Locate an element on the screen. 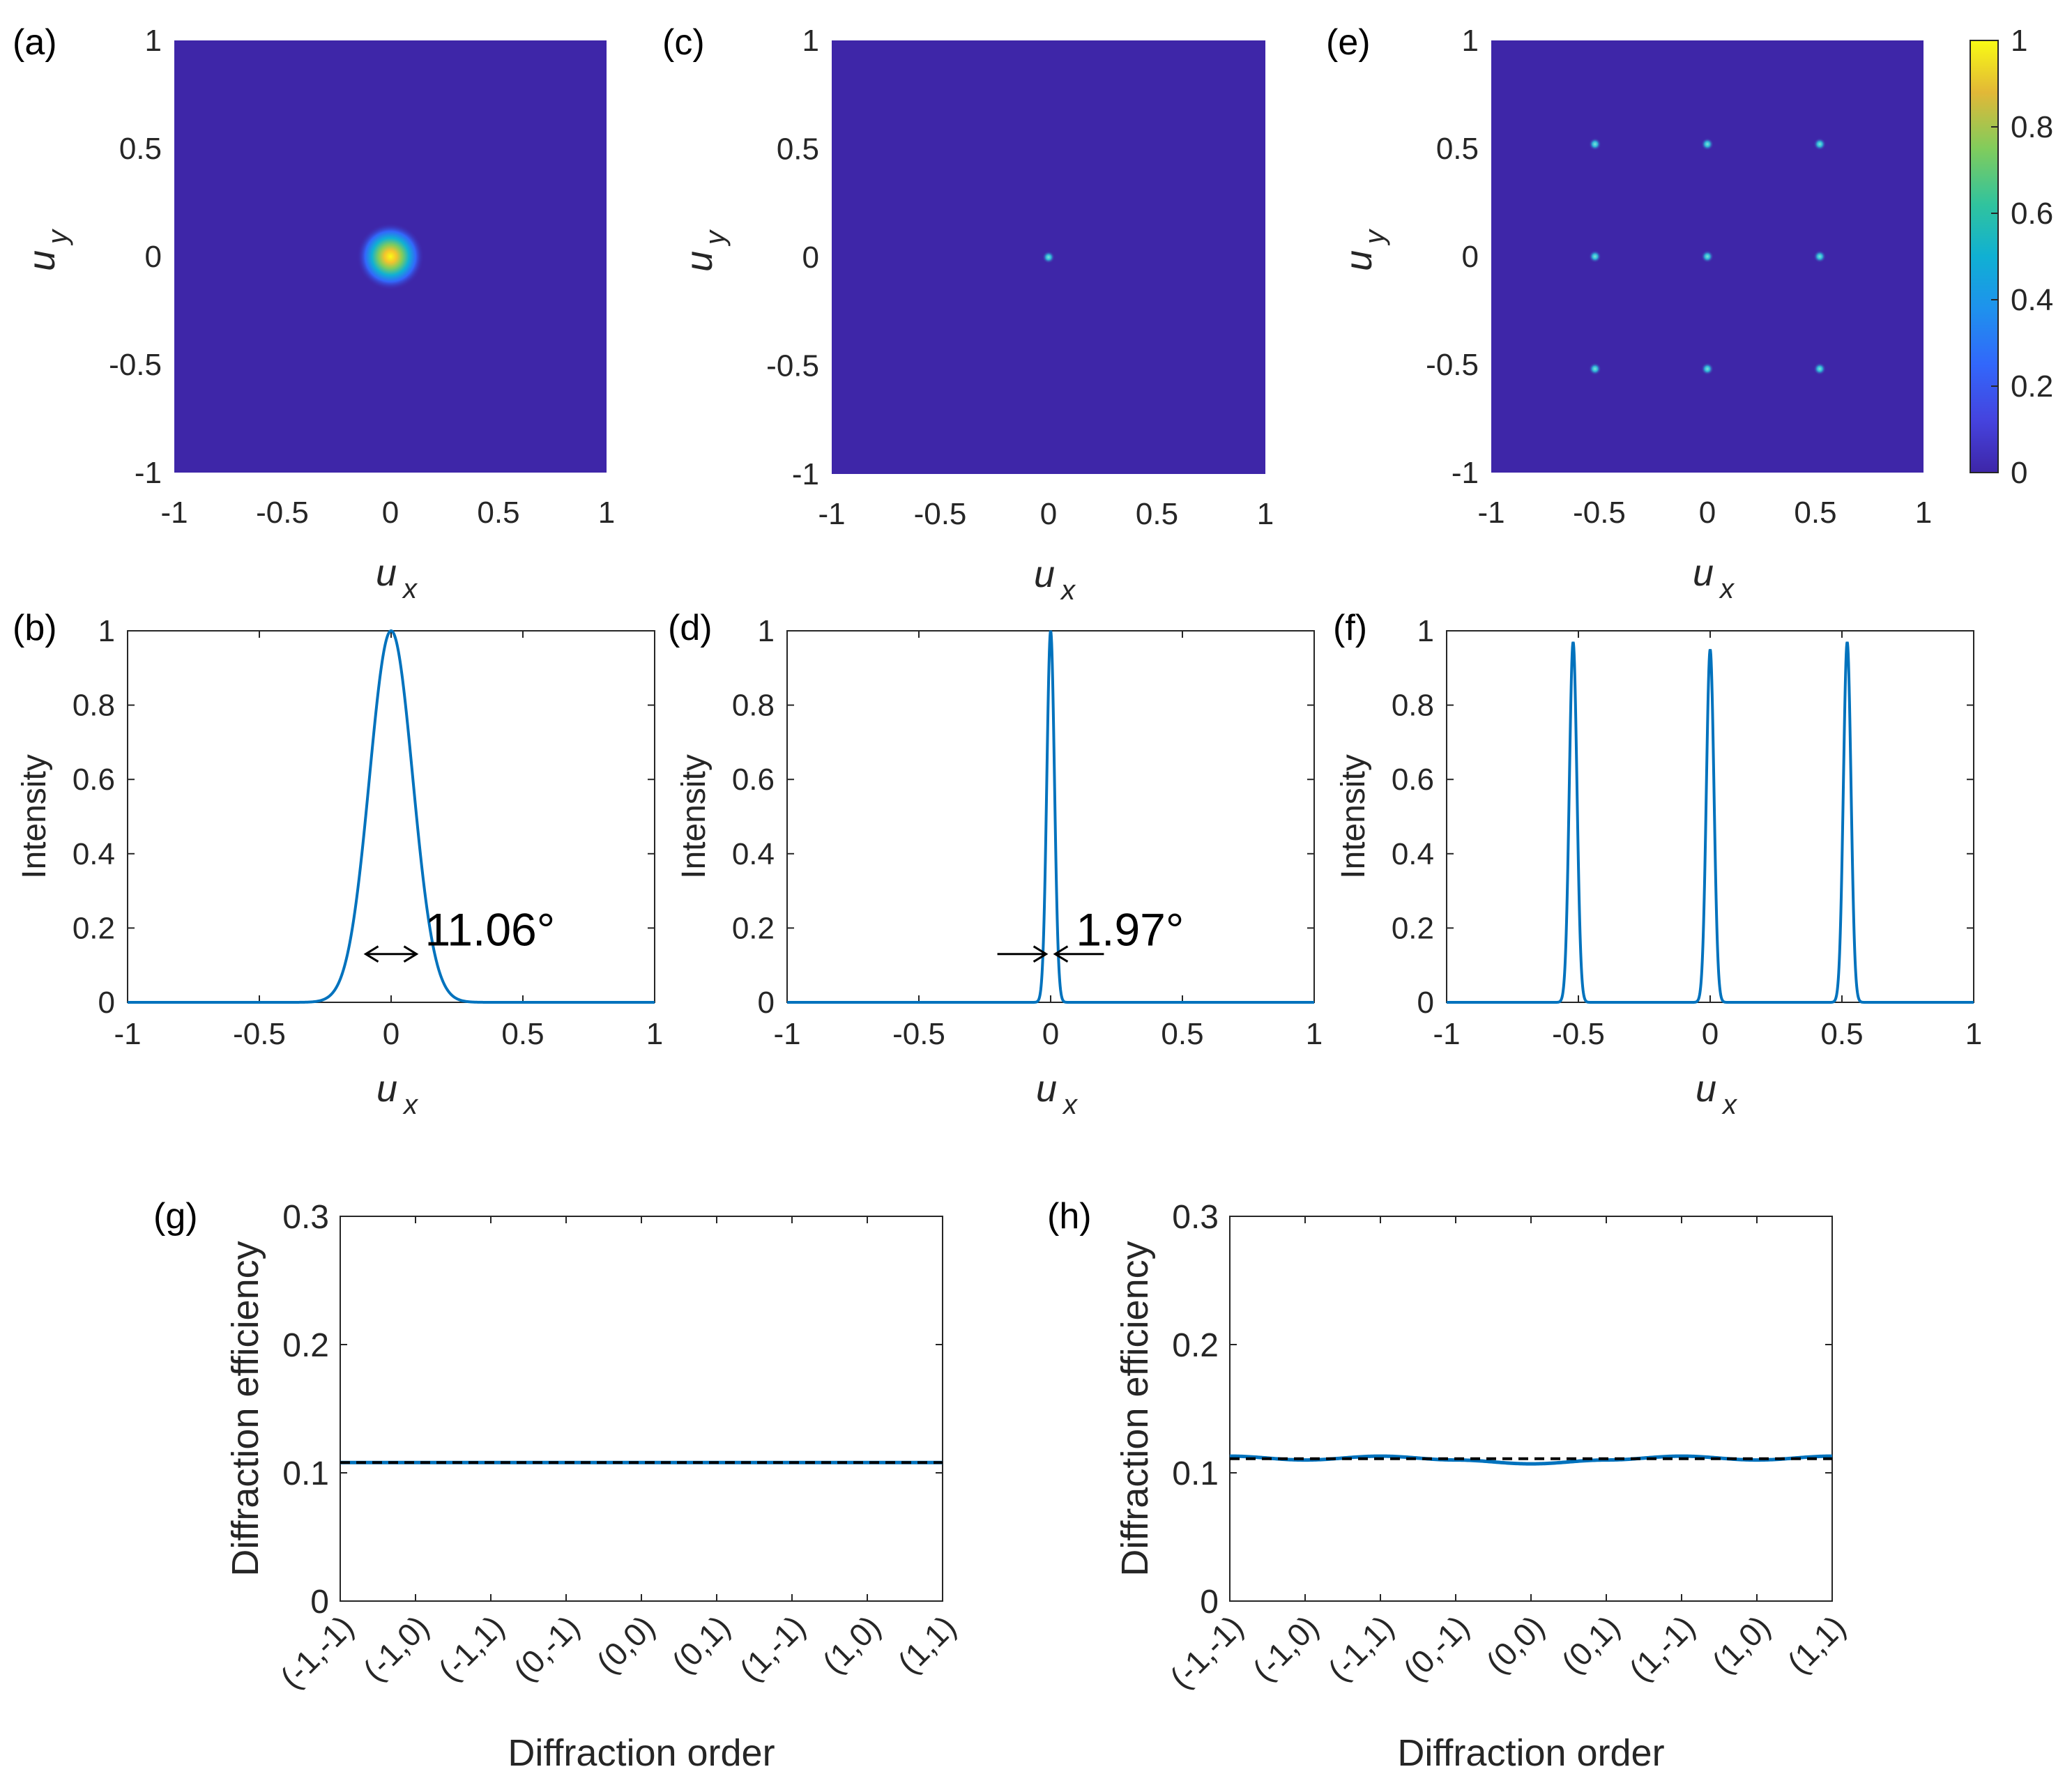  x-tick-label: (1,1) is located at coordinates (926, 1645).